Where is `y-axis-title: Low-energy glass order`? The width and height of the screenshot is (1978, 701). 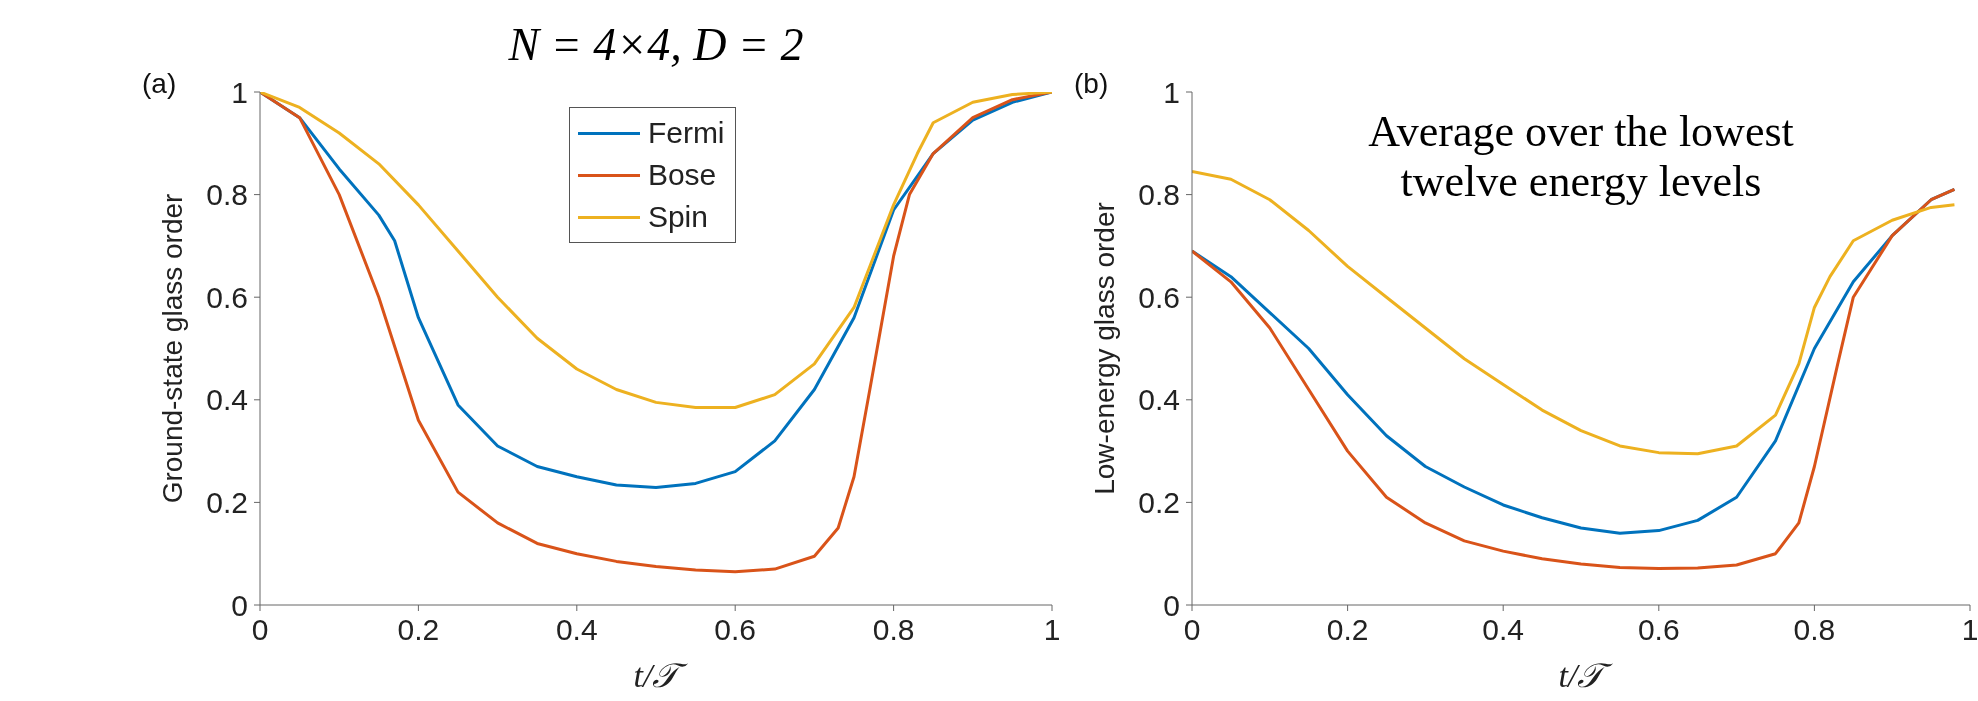 y-axis-title: Low-energy glass order is located at coordinates (1104, 348).